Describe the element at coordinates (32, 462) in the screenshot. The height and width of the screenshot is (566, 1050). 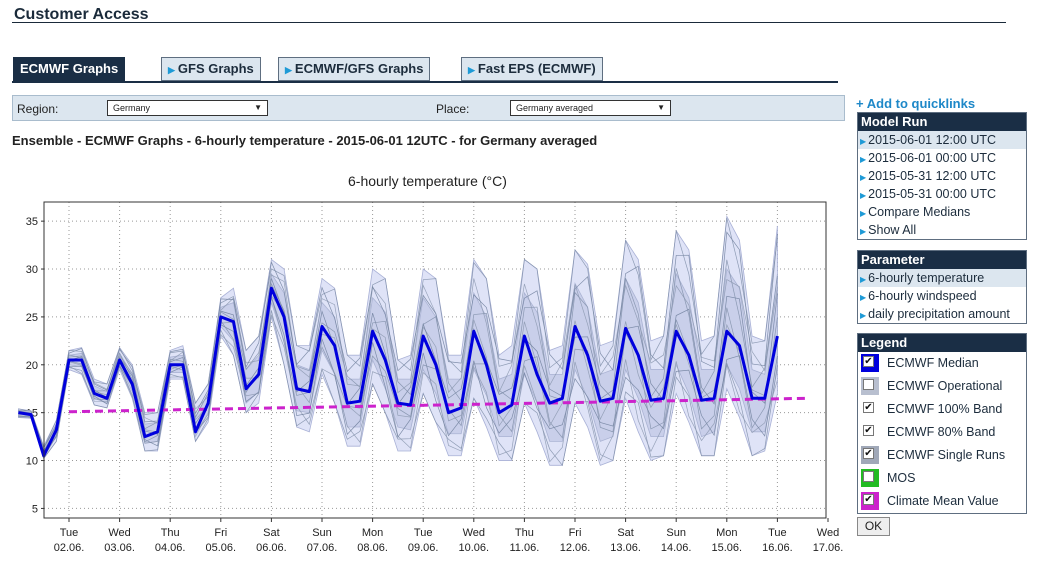
I see `y-tick-label: 10` at that location.